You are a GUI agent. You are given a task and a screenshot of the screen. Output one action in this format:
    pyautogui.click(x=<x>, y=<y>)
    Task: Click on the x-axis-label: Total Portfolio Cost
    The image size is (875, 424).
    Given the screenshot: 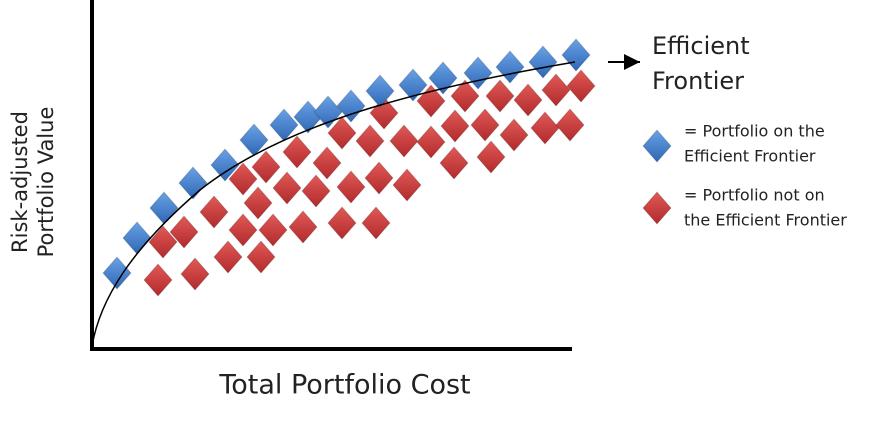 What is the action you would take?
    pyautogui.click(x=344, y=385)
    